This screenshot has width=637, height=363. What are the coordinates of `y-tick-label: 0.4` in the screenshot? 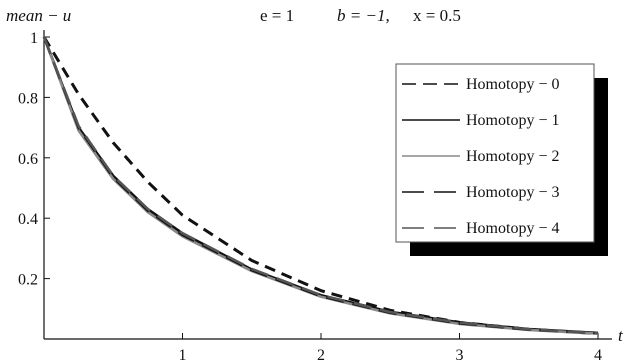 It's located at (28, 219).